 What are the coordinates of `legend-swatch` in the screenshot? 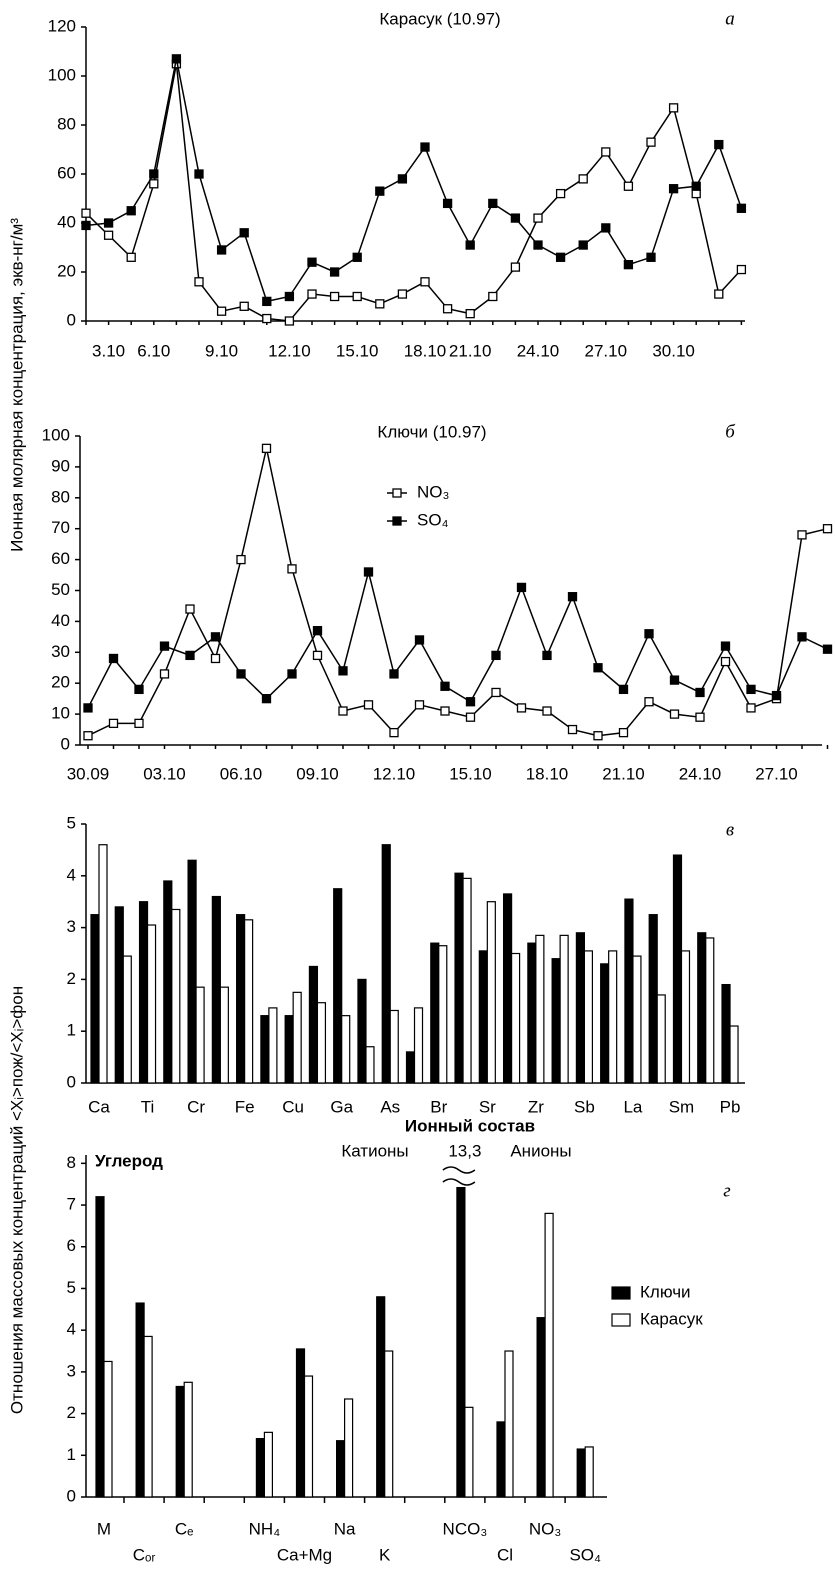 It's located at (621, 1293).